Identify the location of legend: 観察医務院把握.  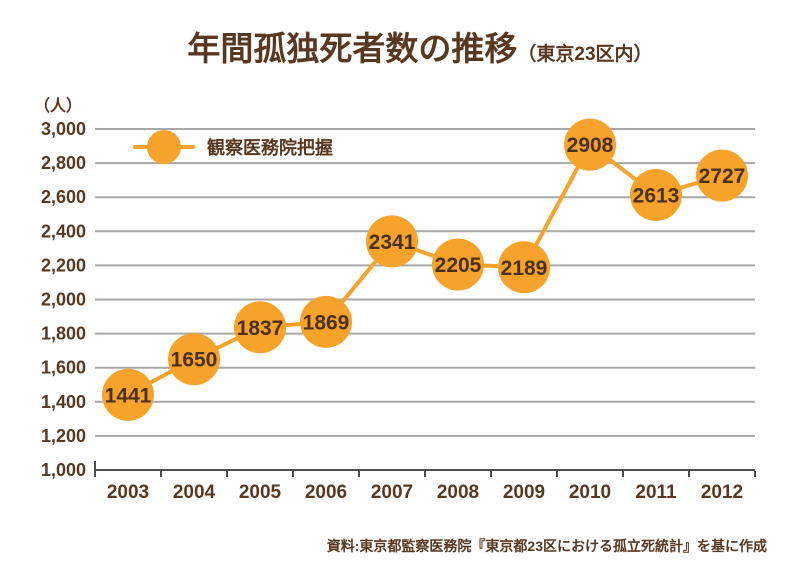
(233, 147).